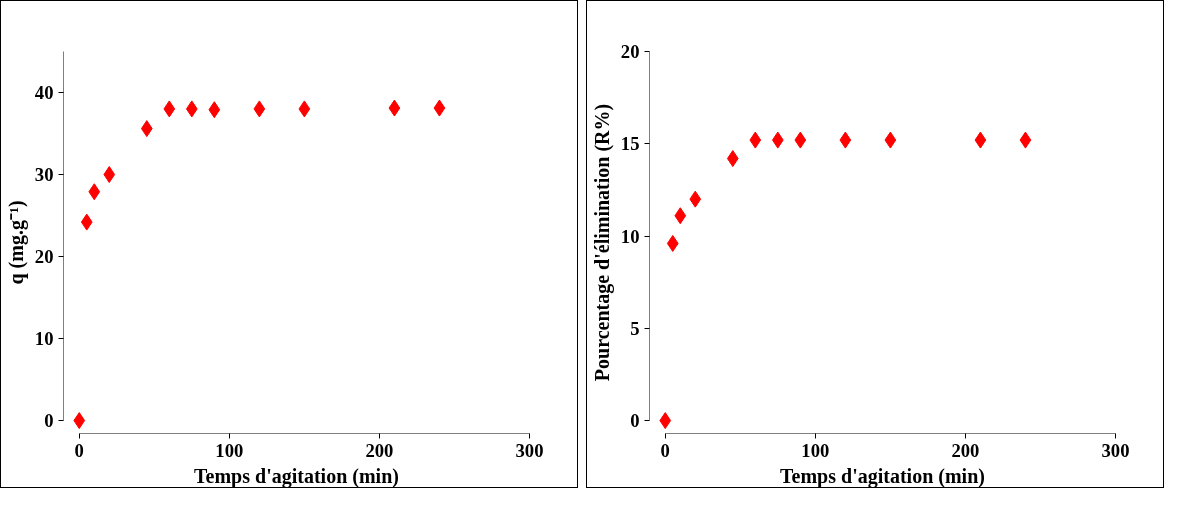 The image size is (1190, 505). What do you see at coordinates (602, 242) in the screenshot?
I see `y-axis-title: Pourcentage d'élimination (R%)` at bounding box center [602, 242].